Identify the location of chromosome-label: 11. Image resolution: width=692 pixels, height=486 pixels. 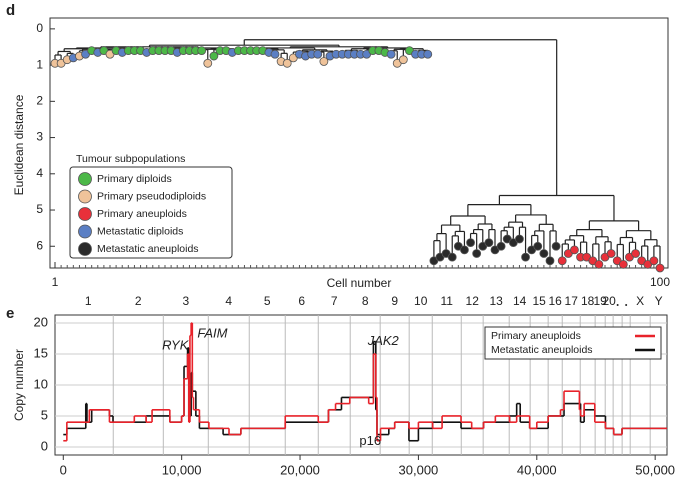
(447, 301).